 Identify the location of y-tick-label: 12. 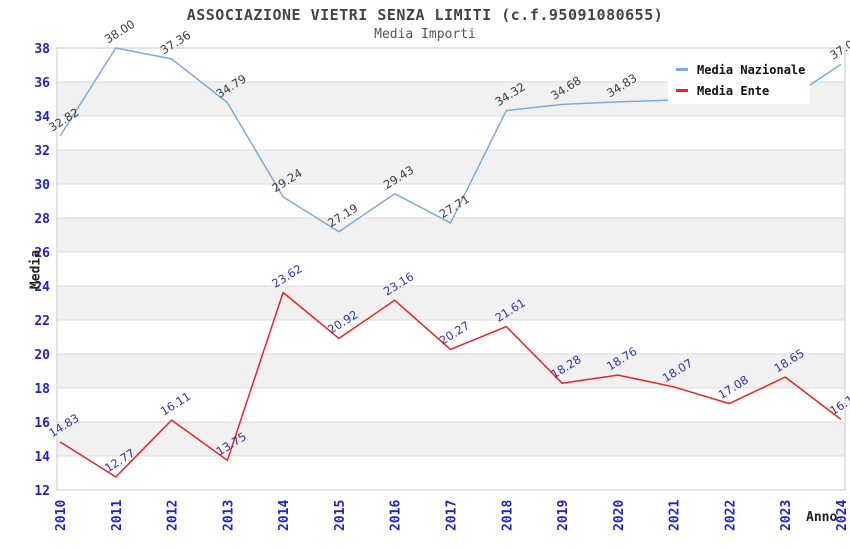
(42, 491).